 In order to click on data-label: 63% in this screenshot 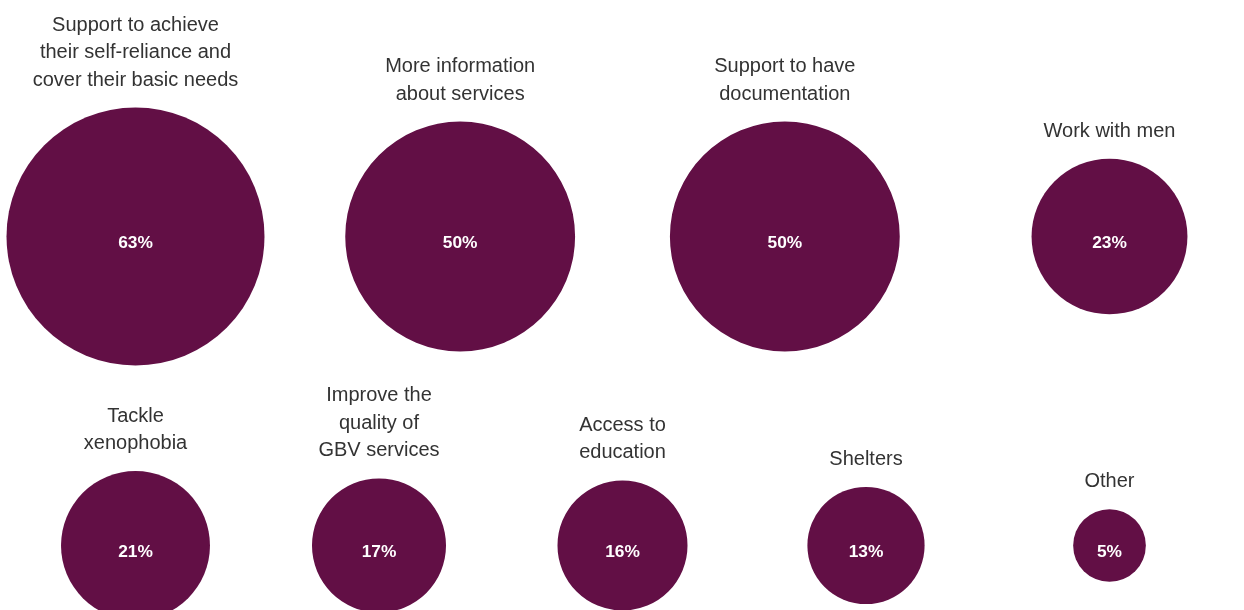, I will do `click(135, 241)`.